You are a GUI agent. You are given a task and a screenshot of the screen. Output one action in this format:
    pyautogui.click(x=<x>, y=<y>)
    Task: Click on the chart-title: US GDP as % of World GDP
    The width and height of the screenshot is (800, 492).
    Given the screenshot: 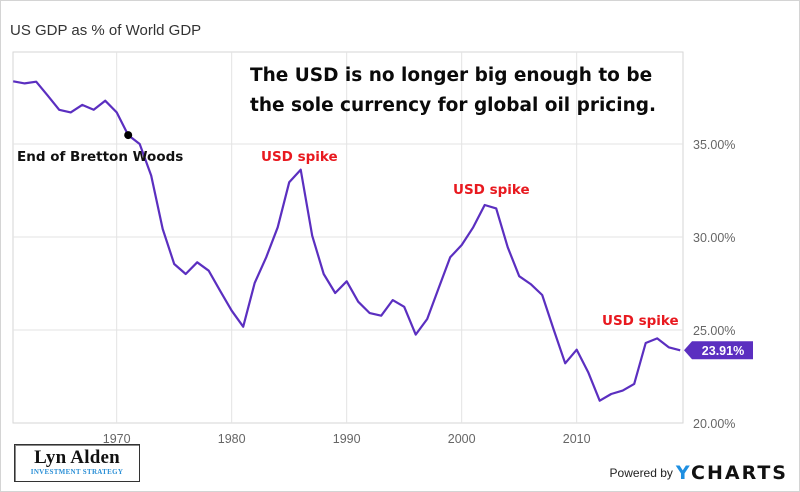 What is the action you would take?
    pyautogui.click(x=106, y=30)
    